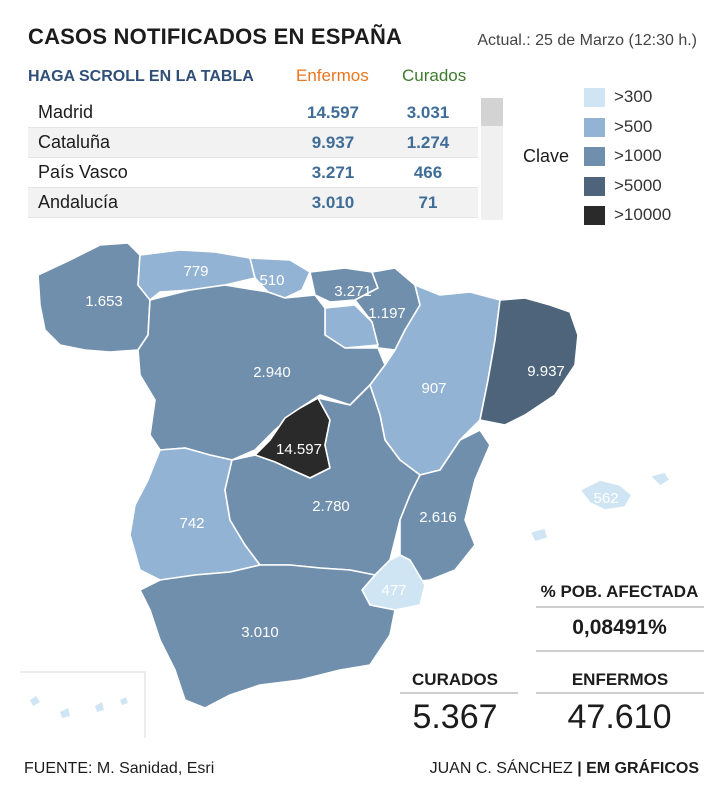  I want to click on legend-title: Clave, so click(546, 156).